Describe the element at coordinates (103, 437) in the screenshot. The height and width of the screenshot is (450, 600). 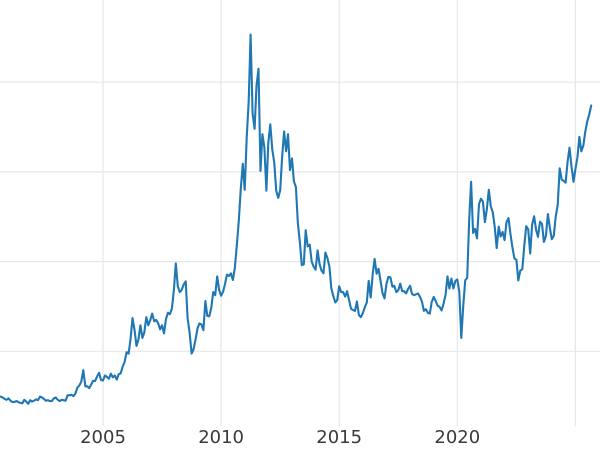
I see `x-tick-label-2005: 2005` at that location.